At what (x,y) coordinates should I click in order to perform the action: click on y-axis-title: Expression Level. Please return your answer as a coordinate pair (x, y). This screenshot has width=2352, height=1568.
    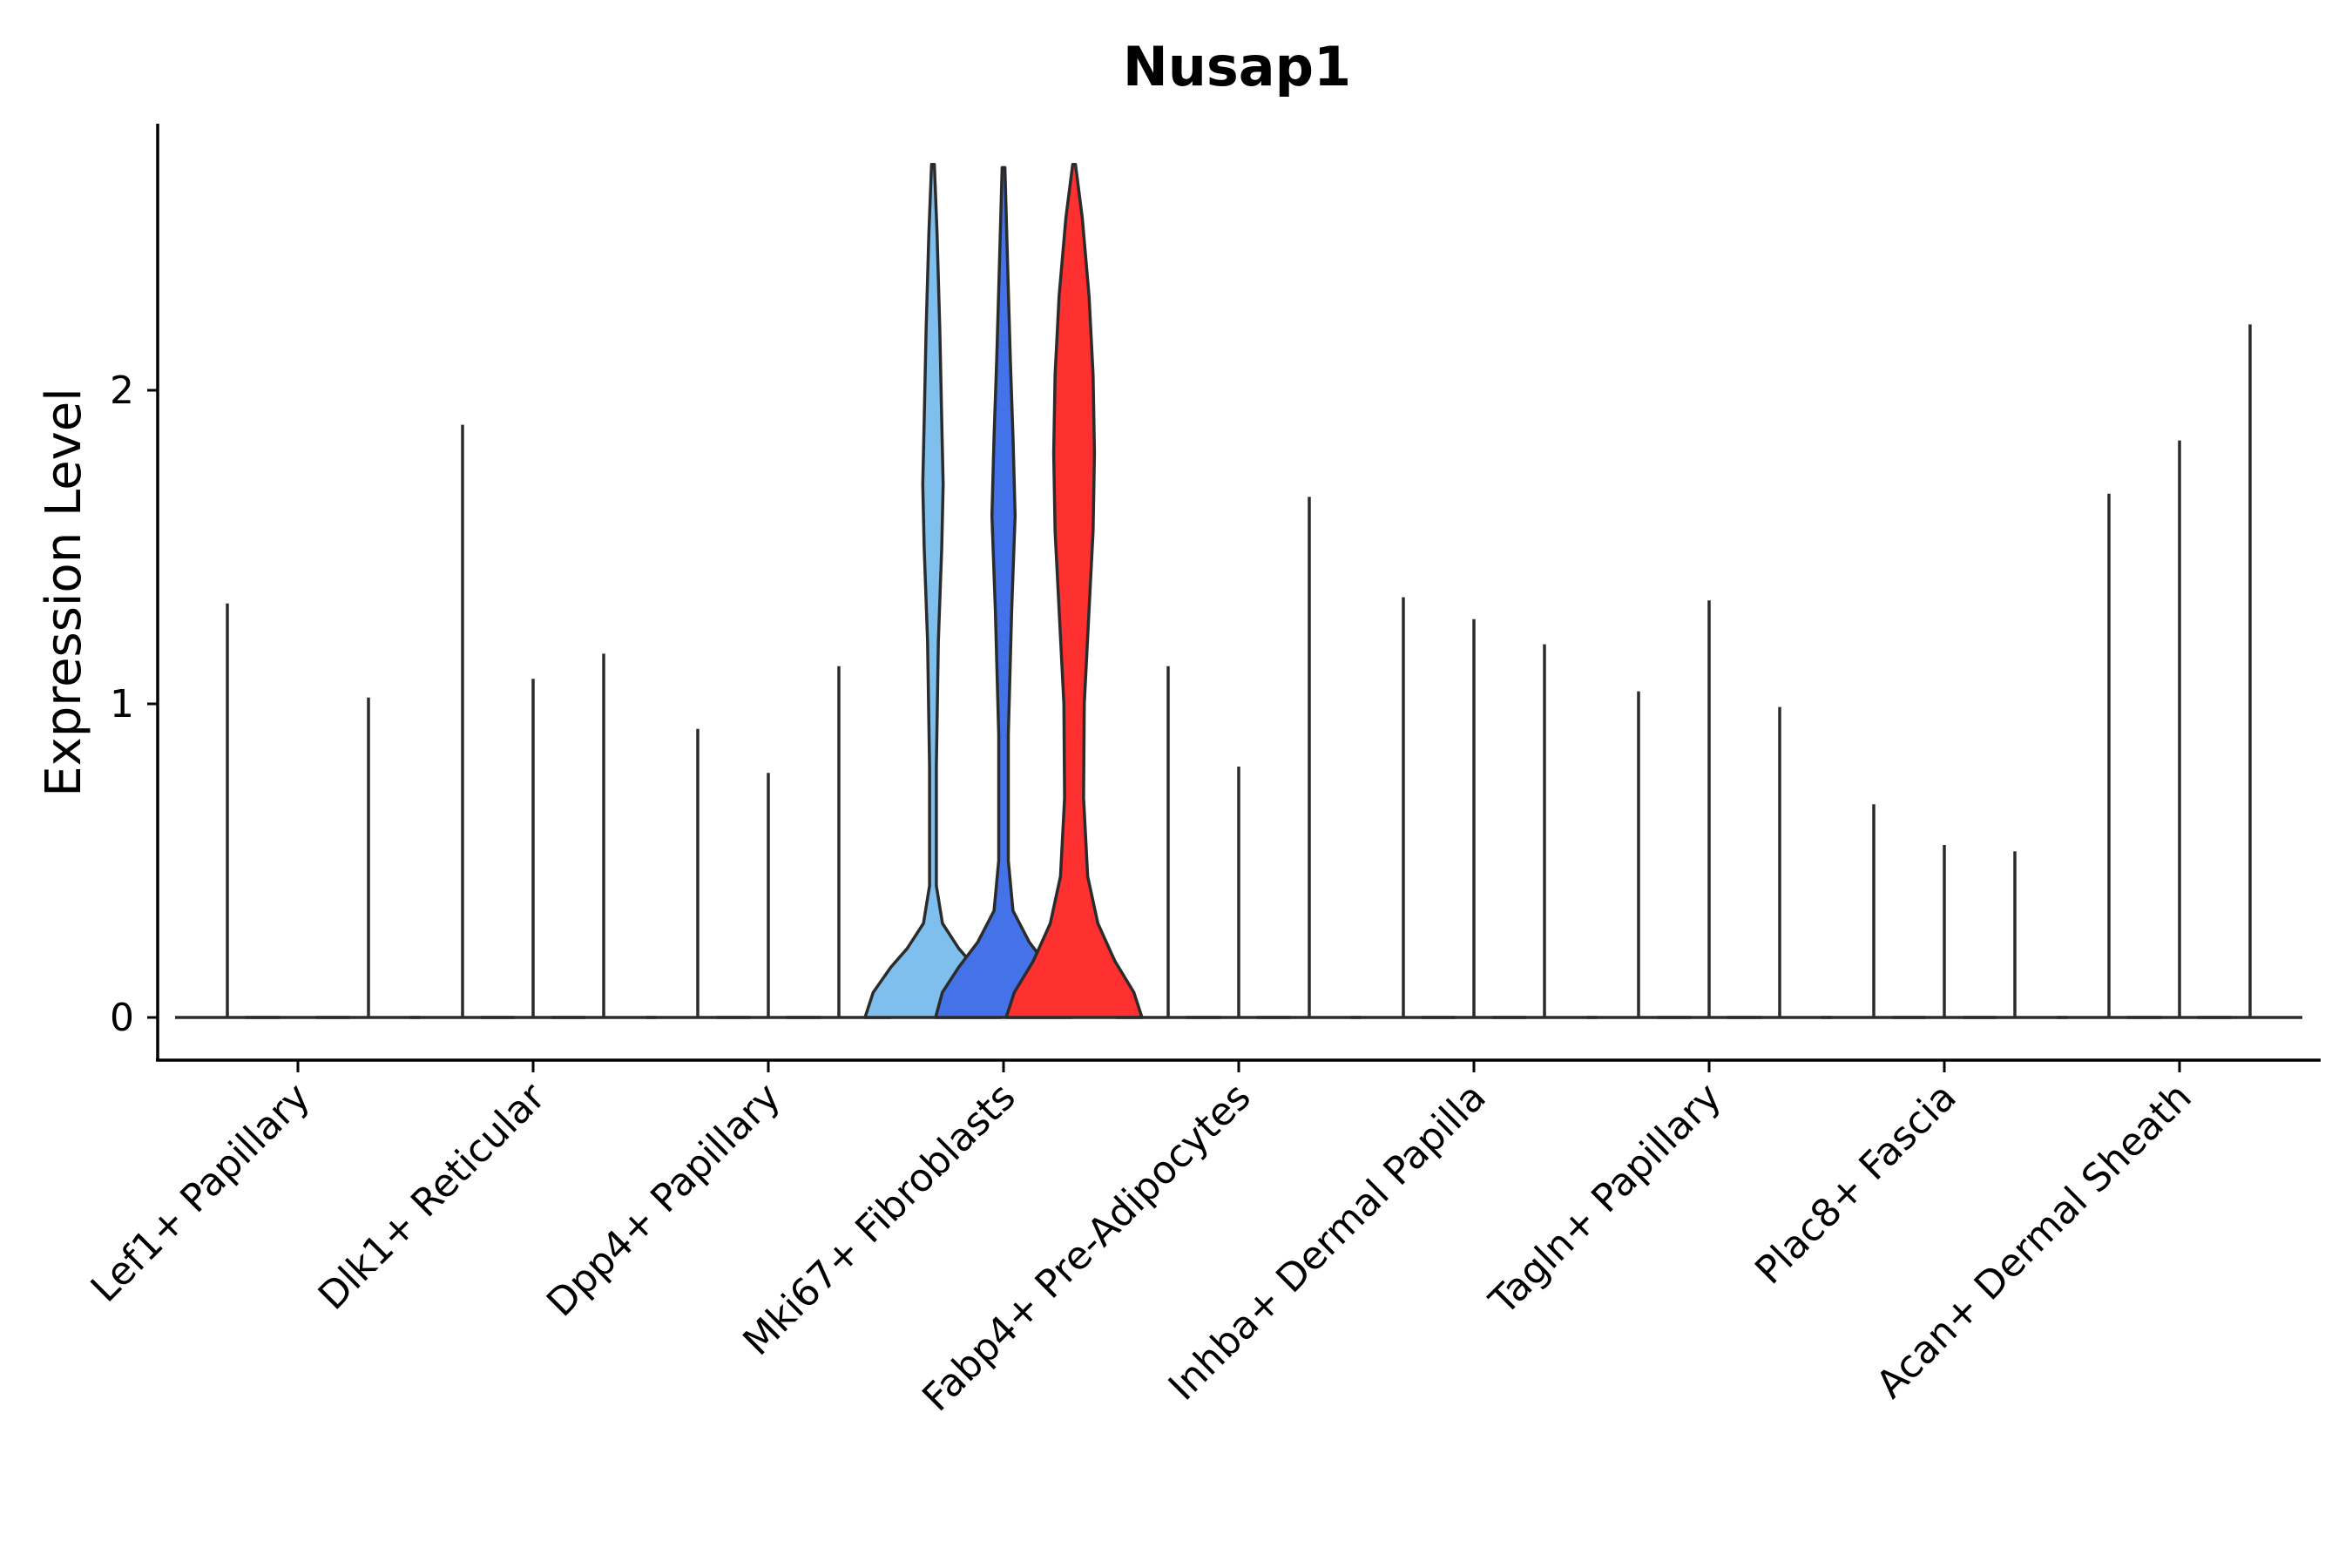
    Looking at the image, I should click on (64, 592).